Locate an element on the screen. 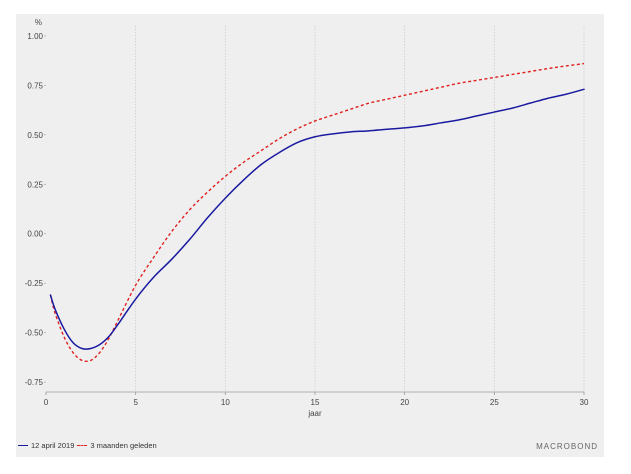 Image resolution: width=631 pixels, height=474 pixels. x-tick-labels: 0 5 10 15 20 25 30 is located at coordinates (316, 402).